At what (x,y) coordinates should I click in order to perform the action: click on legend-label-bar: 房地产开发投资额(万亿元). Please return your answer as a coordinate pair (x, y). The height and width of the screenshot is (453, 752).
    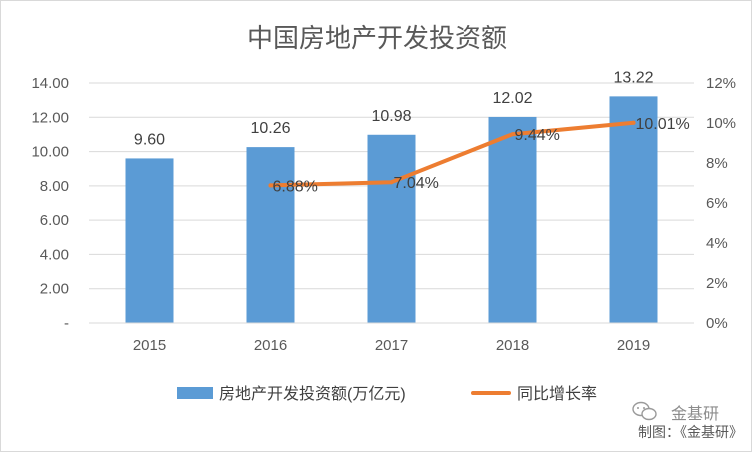
    Looking at the image, I should click on (312, 394).